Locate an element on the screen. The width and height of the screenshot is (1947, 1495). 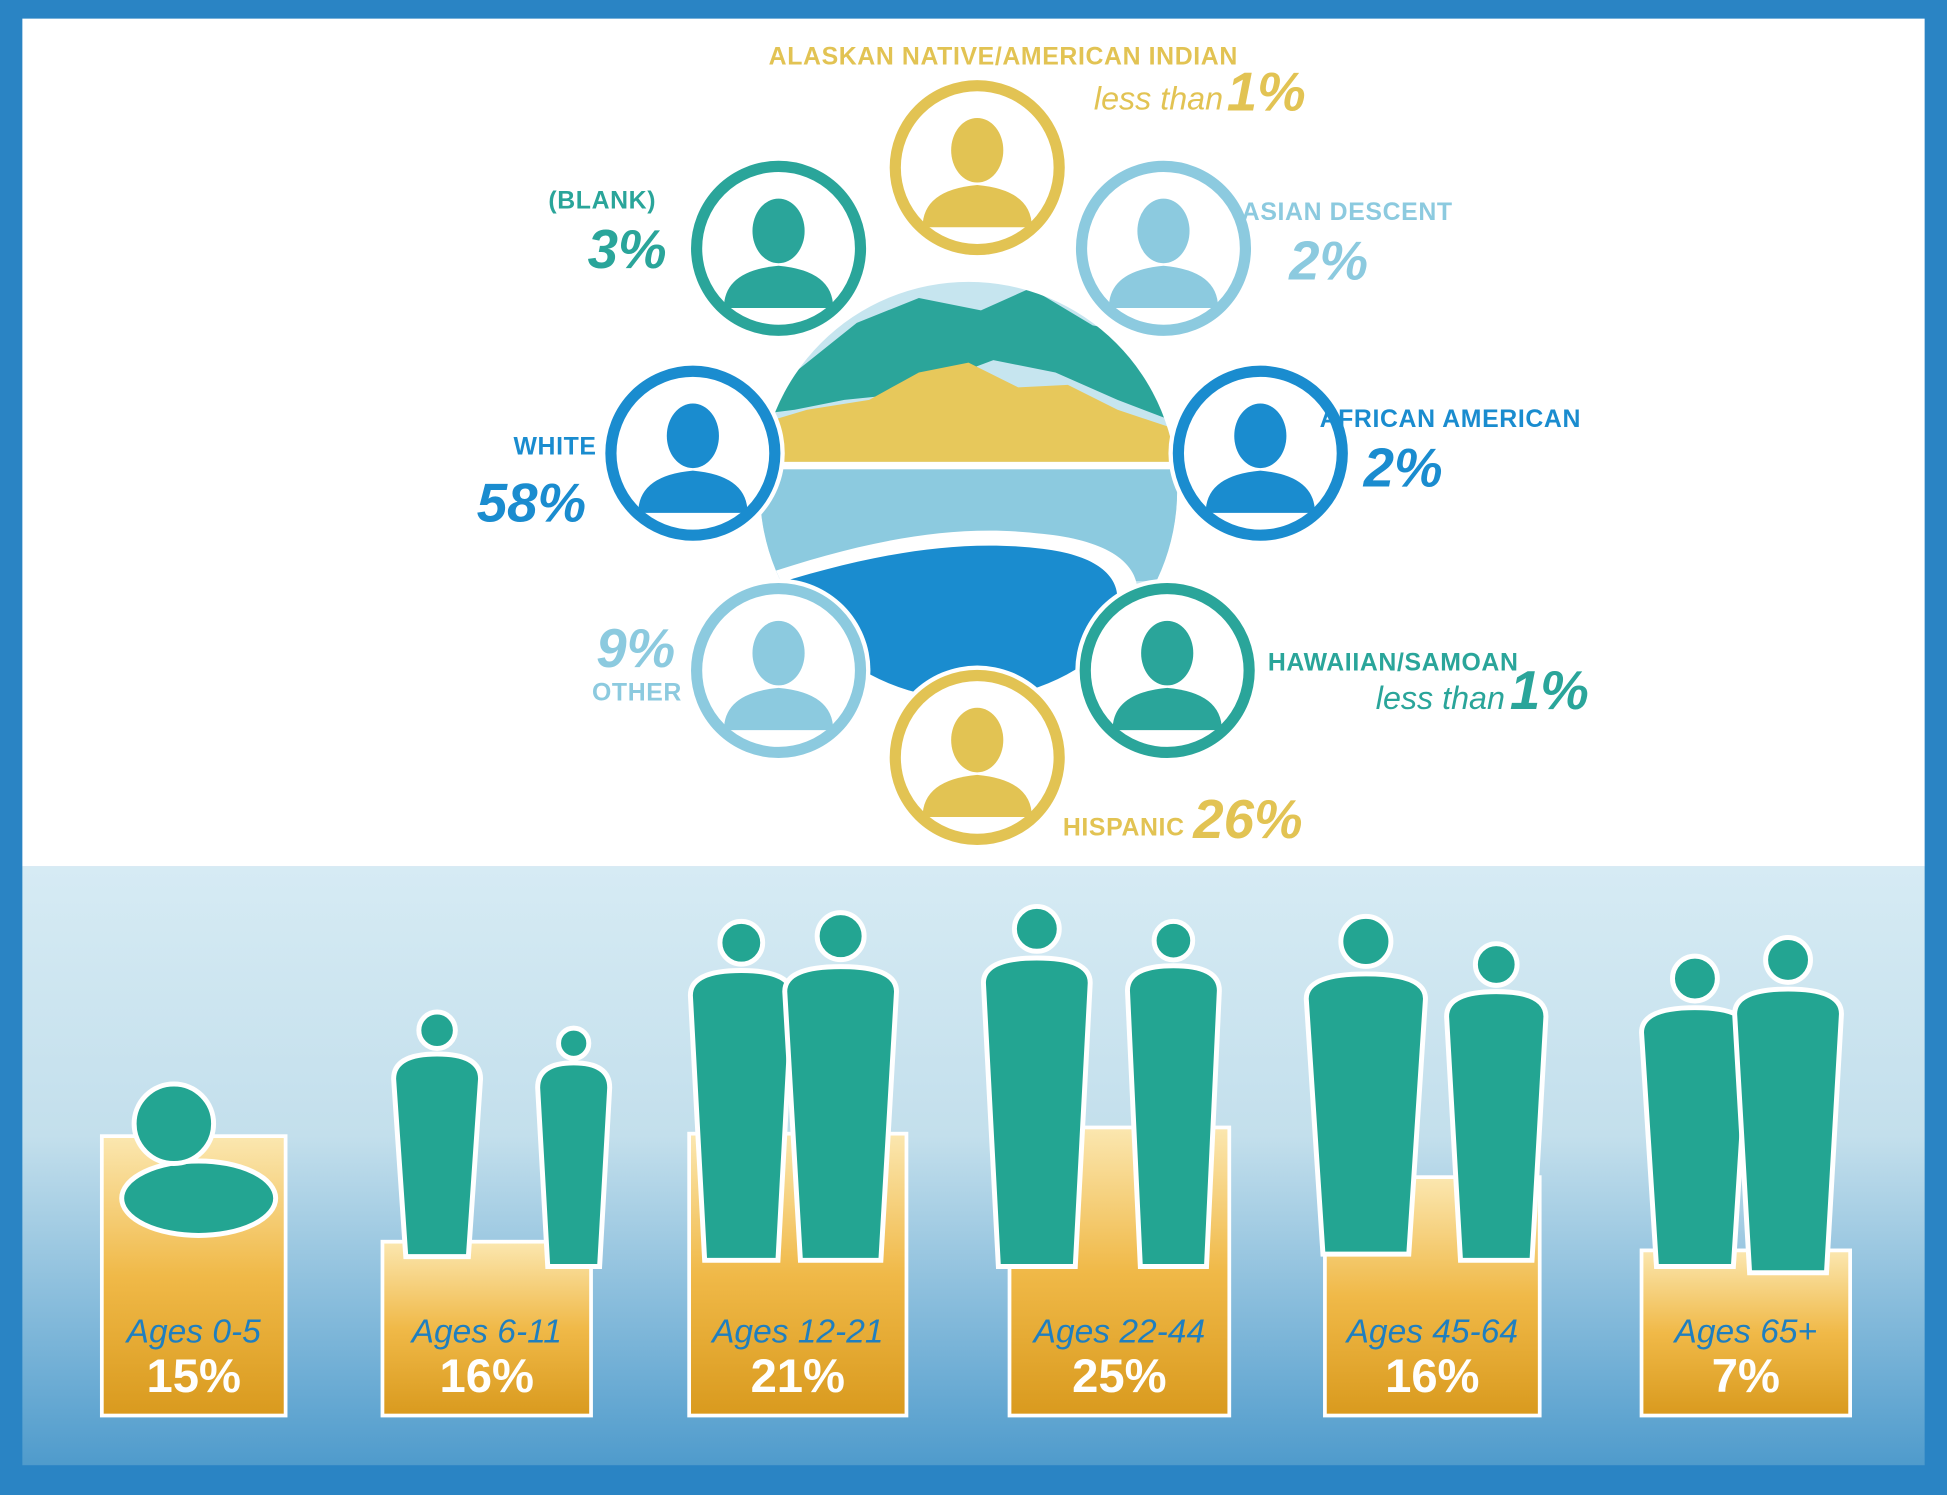
age-label: Ages 22-44 is located at coordinates (1118, 1331).